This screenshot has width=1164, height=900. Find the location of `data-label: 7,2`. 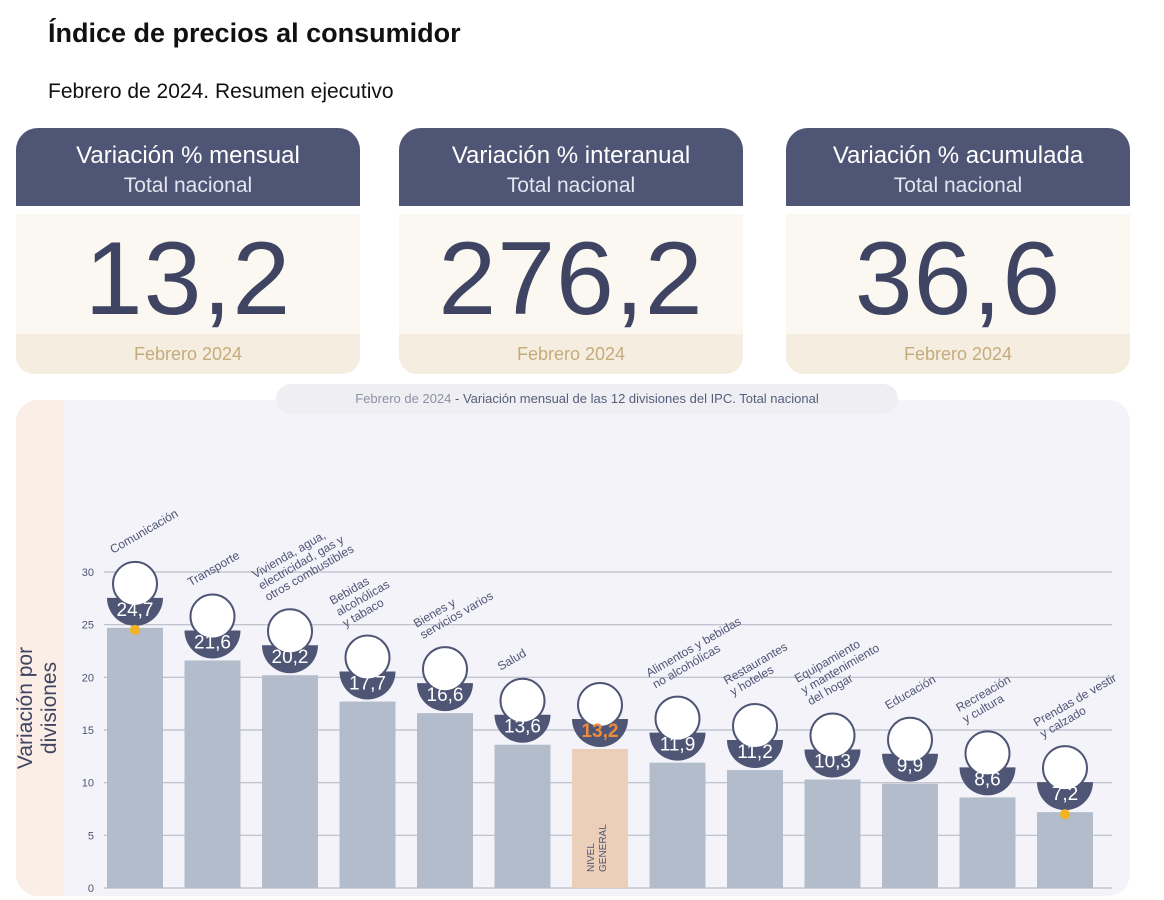

data-label: 7,2 is located at coordinates (1065, 794).